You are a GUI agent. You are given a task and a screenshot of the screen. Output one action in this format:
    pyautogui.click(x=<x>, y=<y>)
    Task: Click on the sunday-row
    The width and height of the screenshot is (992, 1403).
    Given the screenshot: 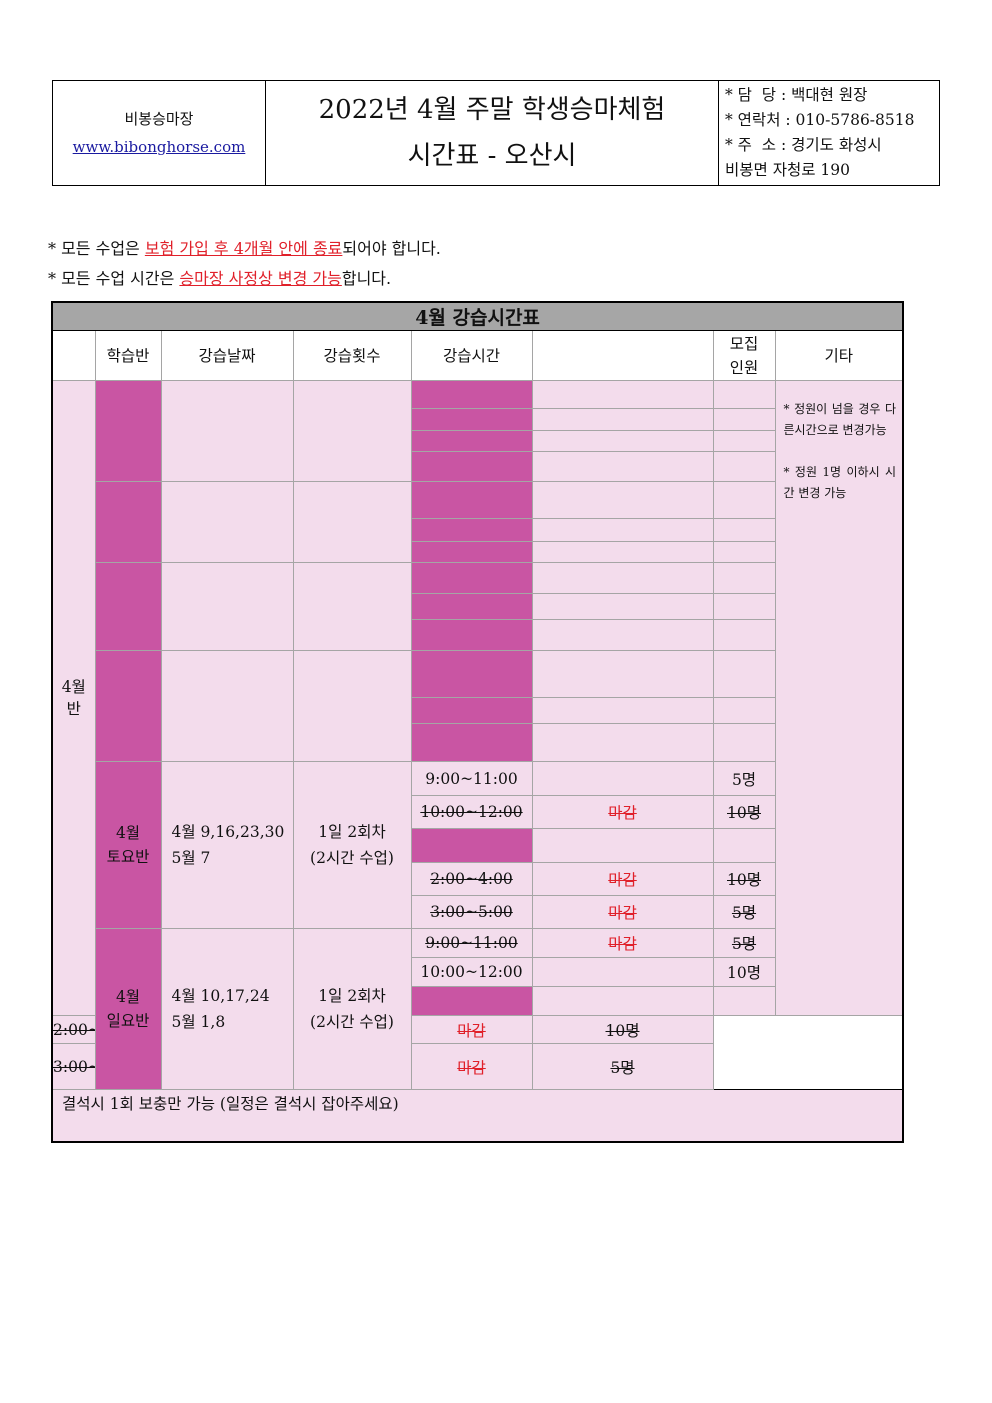 What is the action you would take?
    pyautogui.click(x=477, y=1001)
    